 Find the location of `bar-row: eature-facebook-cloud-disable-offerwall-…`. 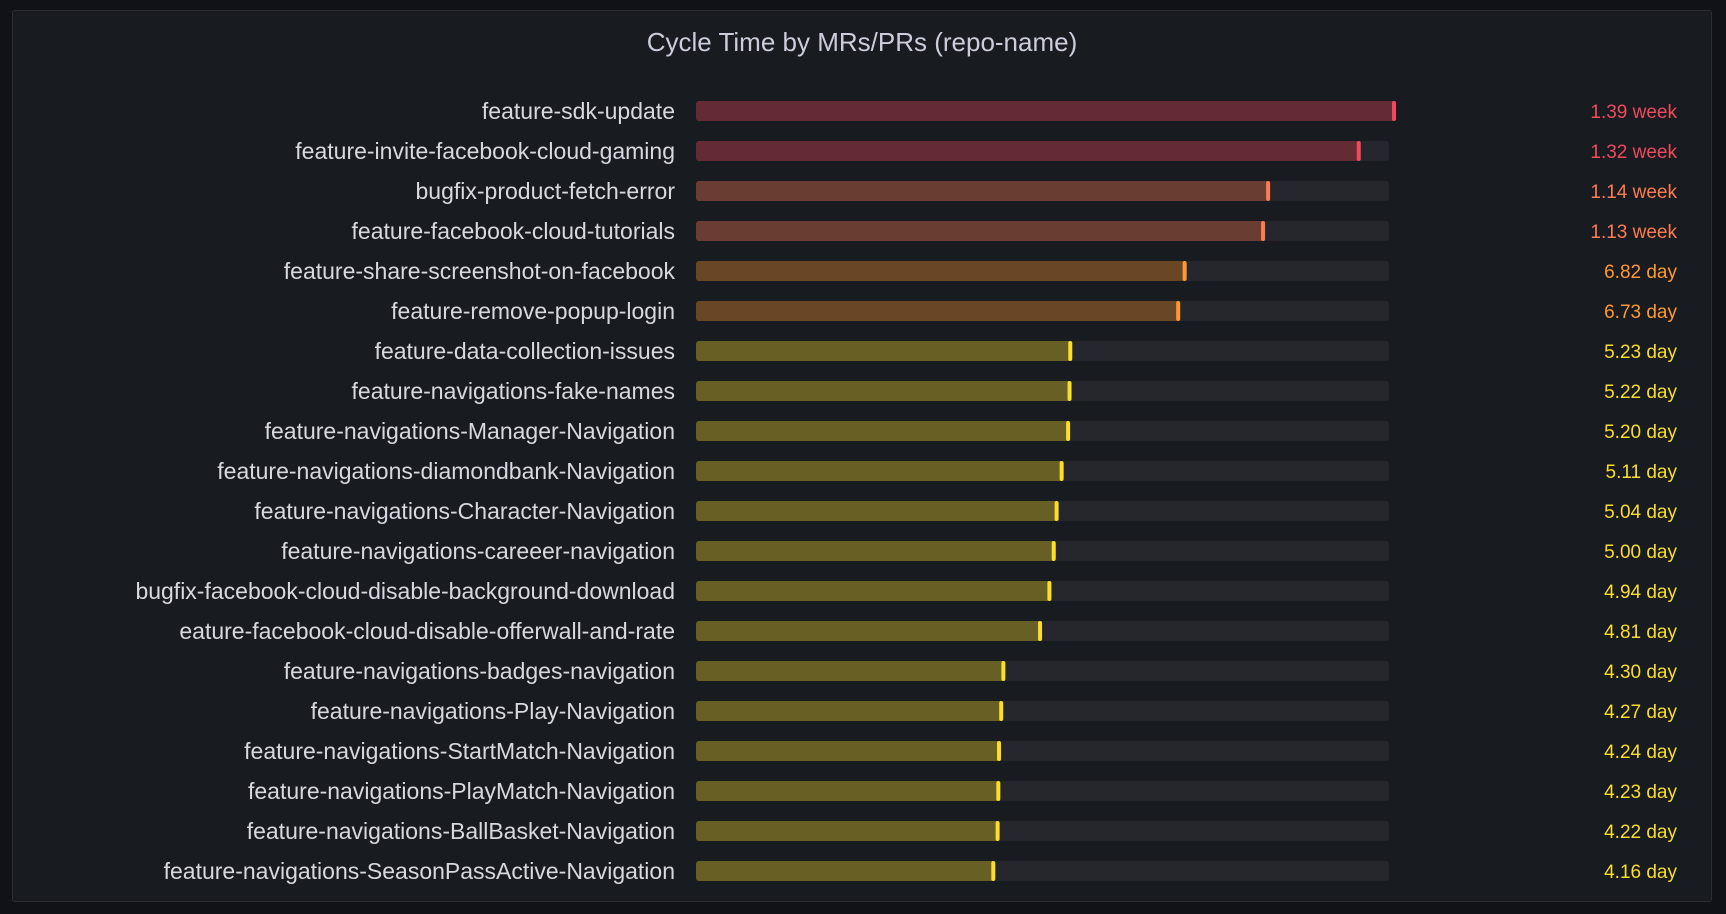

bar-row: eature-facebook-cloud-disable-offerwall-… is located at coordinates (928, 631).